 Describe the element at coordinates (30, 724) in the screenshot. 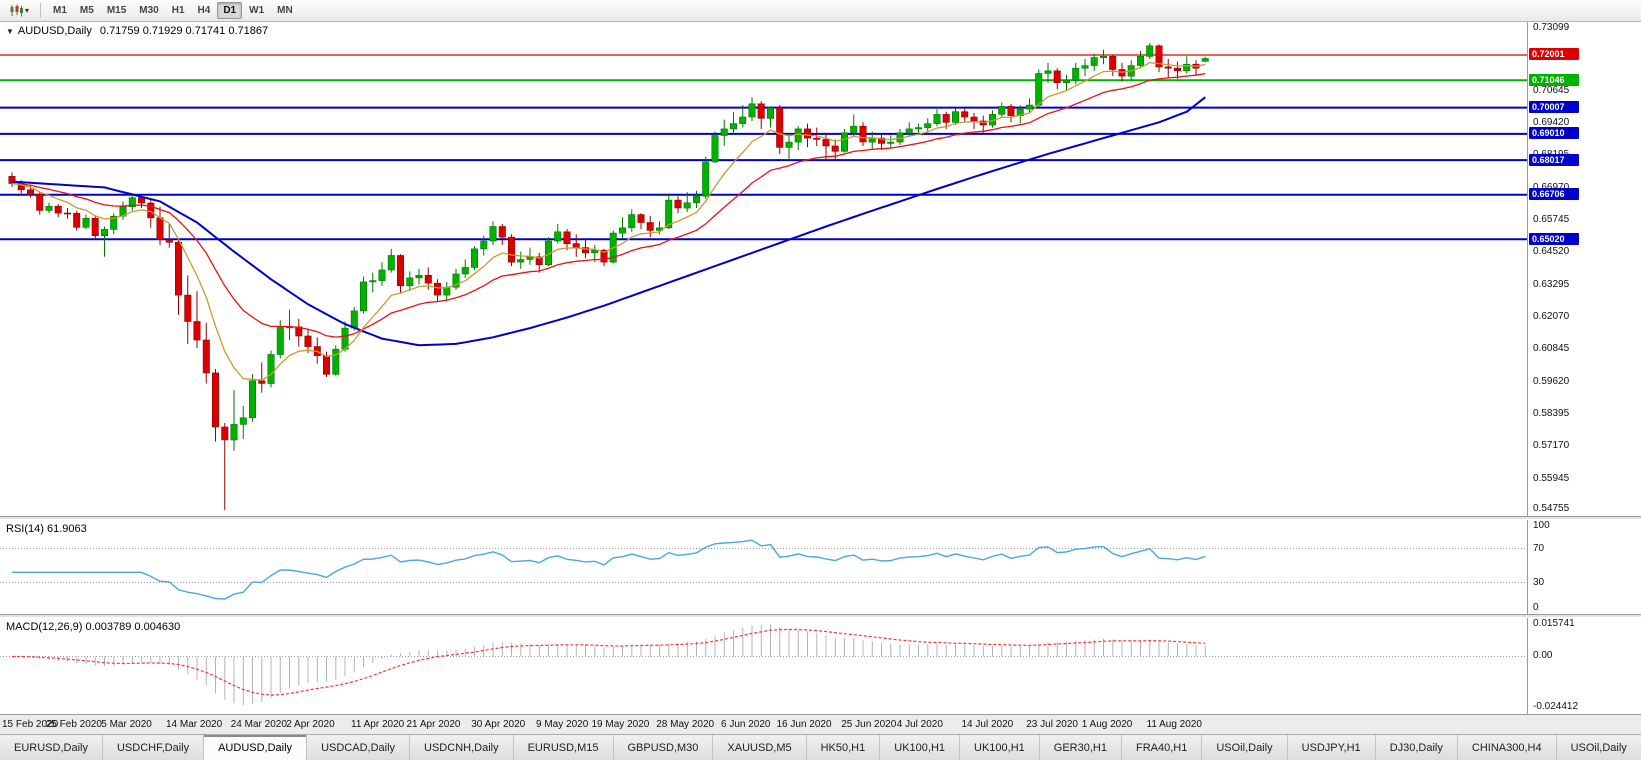

I see `time-axis-label: 15 Feb 2020` at that location.